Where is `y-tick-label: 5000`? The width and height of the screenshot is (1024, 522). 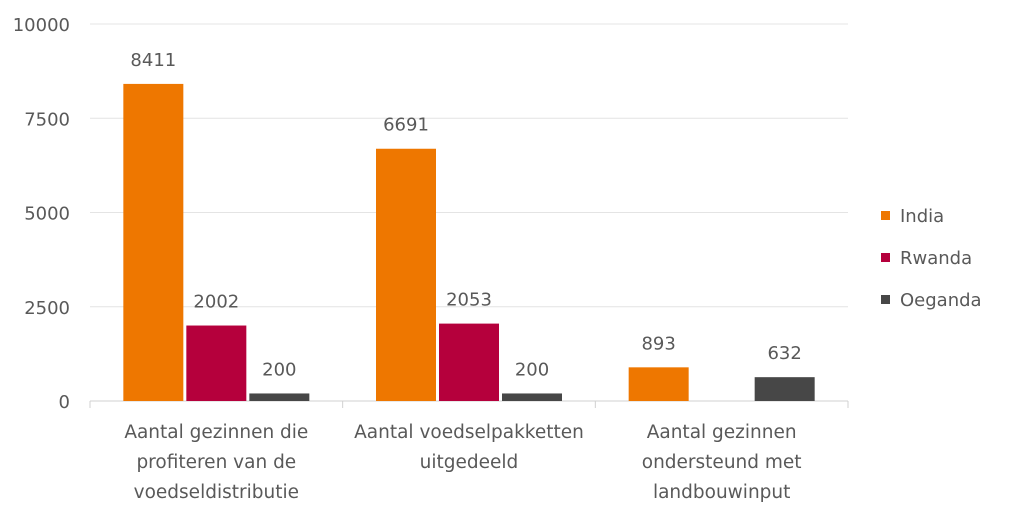 y-tick-label: 5000 is located at coordinates (47, 214).